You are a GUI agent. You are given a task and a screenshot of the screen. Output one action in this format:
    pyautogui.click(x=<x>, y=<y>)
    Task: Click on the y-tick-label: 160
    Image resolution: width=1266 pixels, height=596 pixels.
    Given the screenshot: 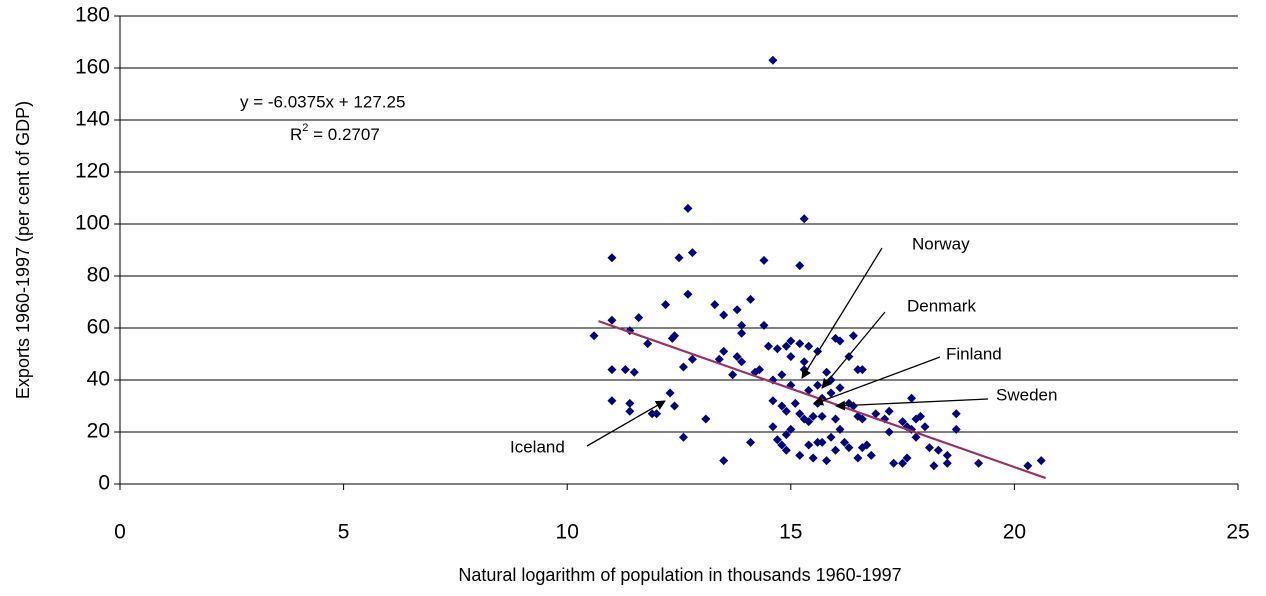 What is the action you would take?
    pyautogui.click(x=92, y=67)
    